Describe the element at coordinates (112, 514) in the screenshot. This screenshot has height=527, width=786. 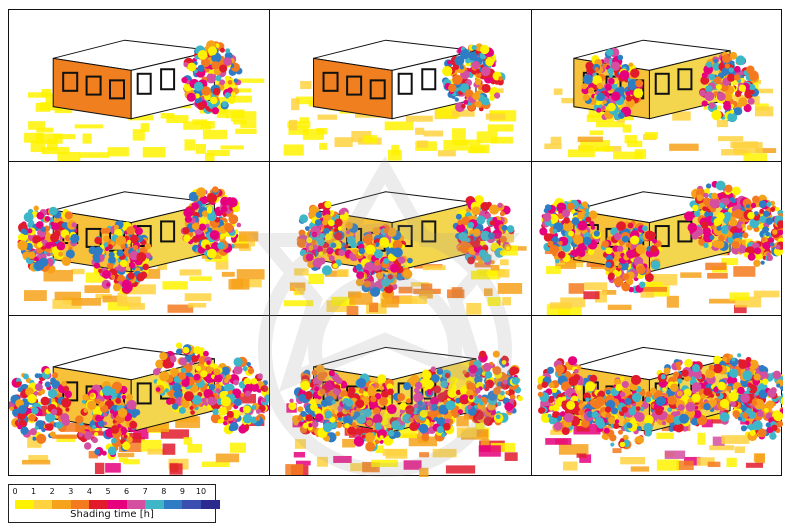
I see `legend-title: Shading time [h]` at that location.